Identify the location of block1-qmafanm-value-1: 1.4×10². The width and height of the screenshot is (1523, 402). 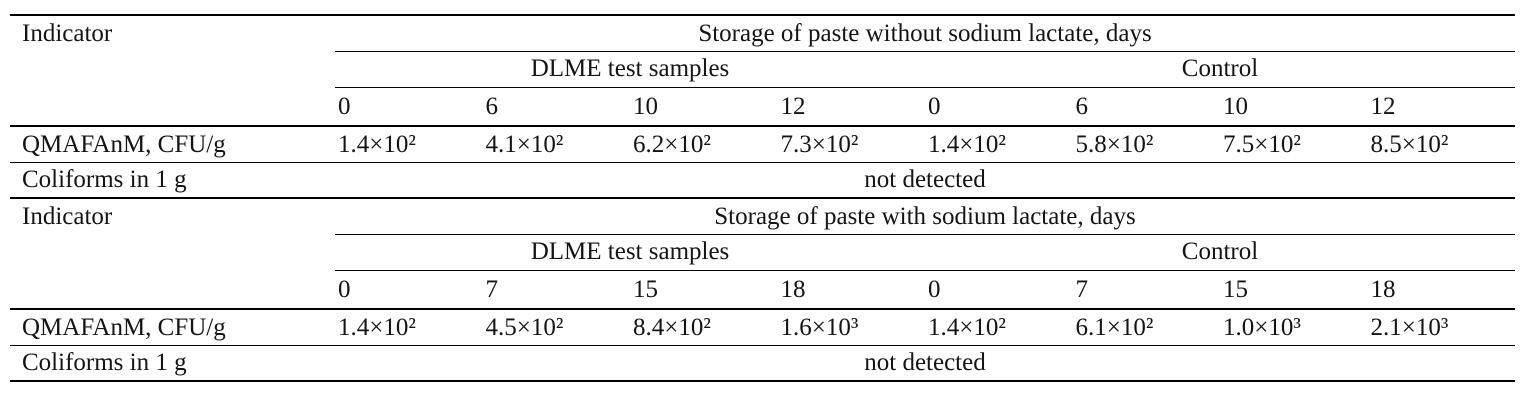
(409, 144).